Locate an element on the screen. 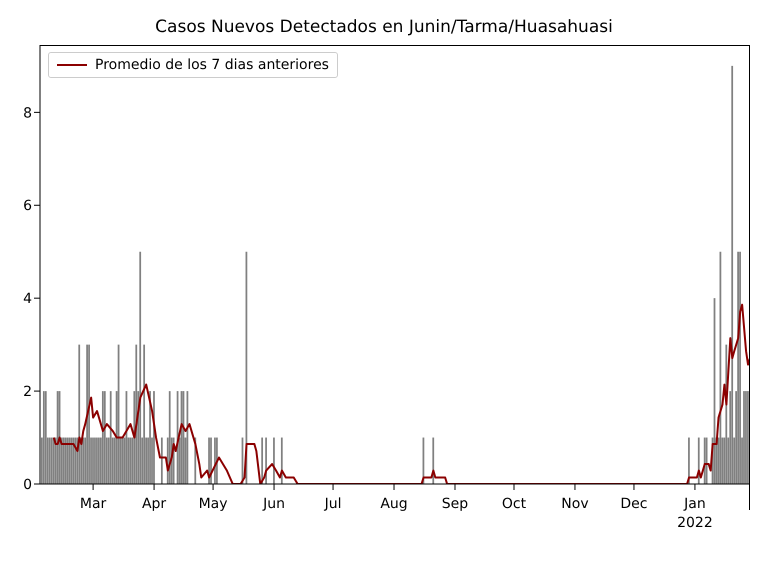 The image size is (768, 576). x-tick-label: Jan 2022 is located at coordinates (695, 513).